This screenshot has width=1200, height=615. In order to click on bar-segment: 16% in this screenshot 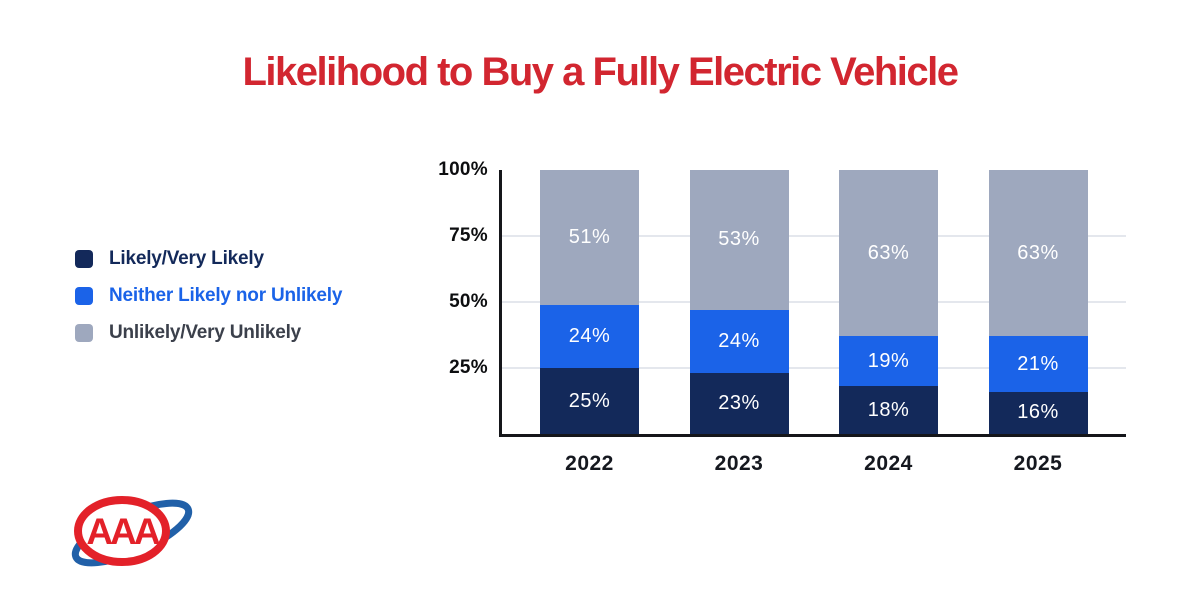, I will do `click(1038, 412)`.